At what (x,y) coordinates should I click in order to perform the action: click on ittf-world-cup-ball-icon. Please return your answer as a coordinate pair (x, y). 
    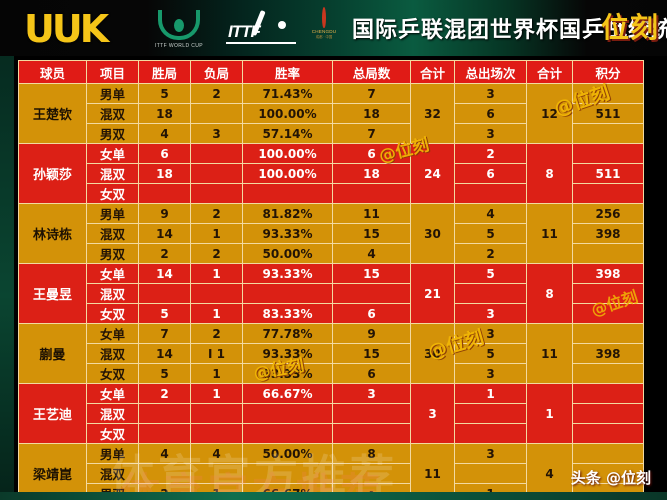
    Looking at the image, I should click on (179, 25).